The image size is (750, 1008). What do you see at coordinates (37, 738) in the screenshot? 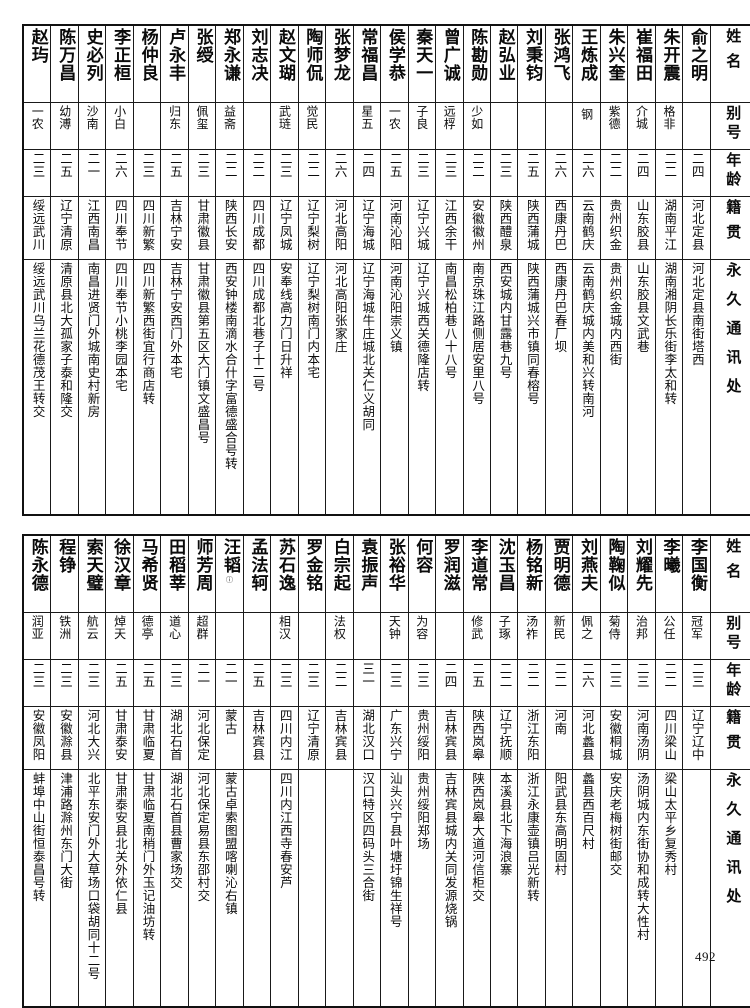
I see `cell-origin: 安徽凤阳` at bounding box center [37, 738].